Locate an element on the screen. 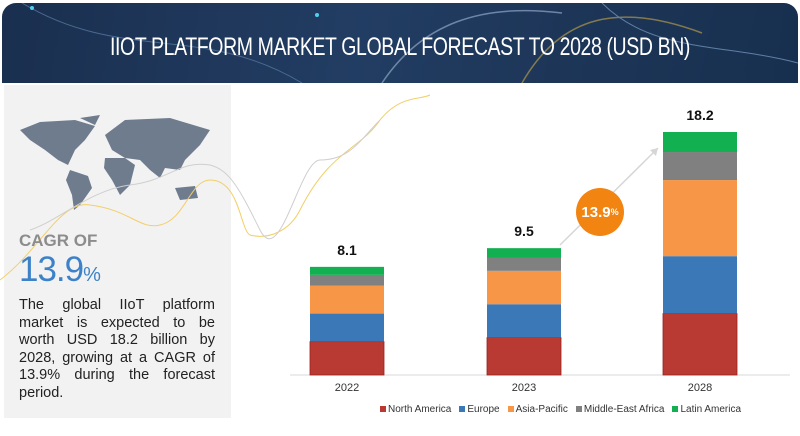 The image size is (800, 436). cagr-badge: 13.9% is located at coordinates (600, 212).